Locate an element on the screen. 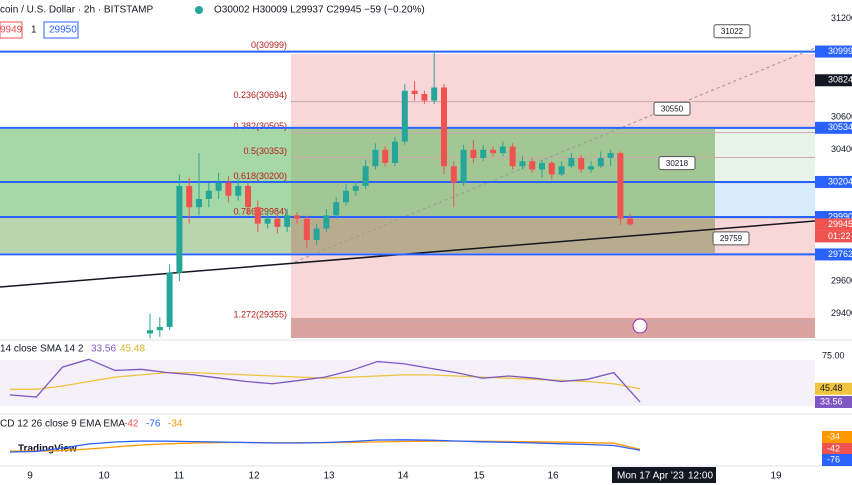  macd-signal: -34 is located at coordinates (175, 424).